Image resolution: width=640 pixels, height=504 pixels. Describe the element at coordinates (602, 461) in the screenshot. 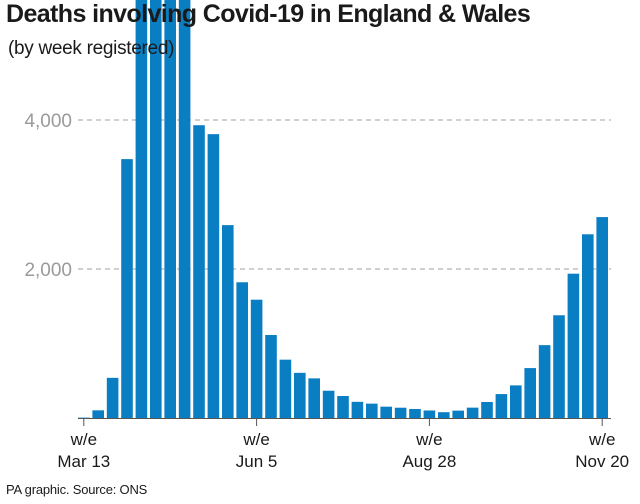

I see `x-tick-label-line2: Nov 20` at that location.